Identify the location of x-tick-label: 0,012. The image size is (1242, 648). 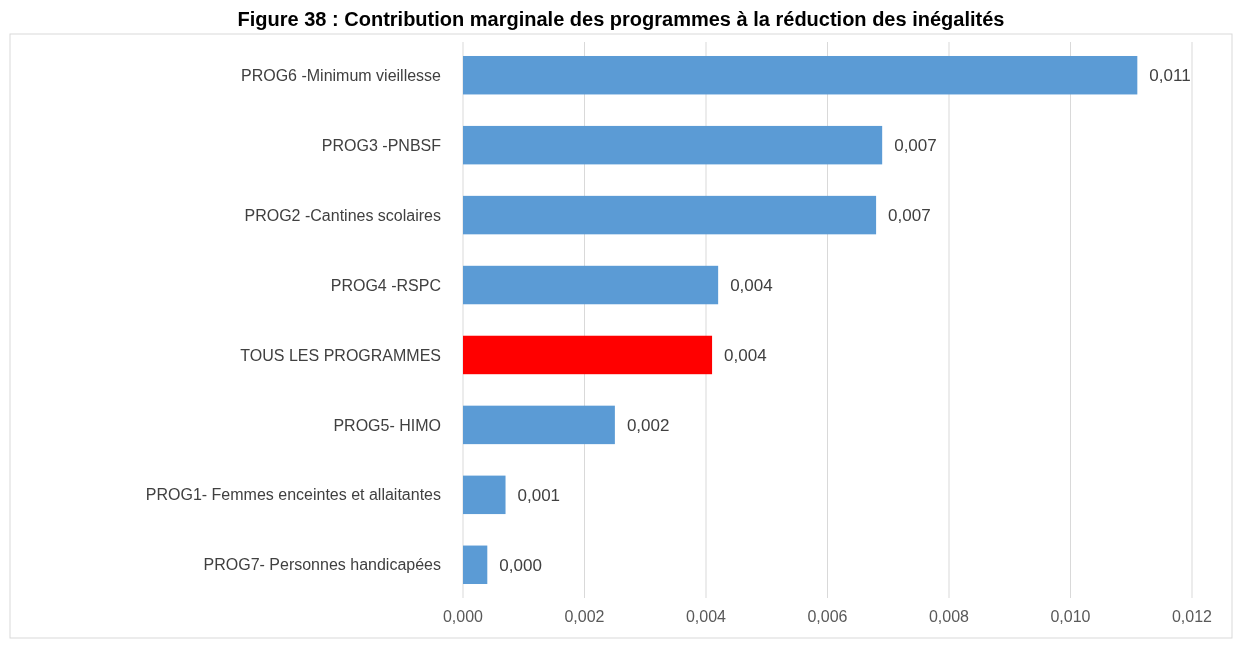
(1192, 616).